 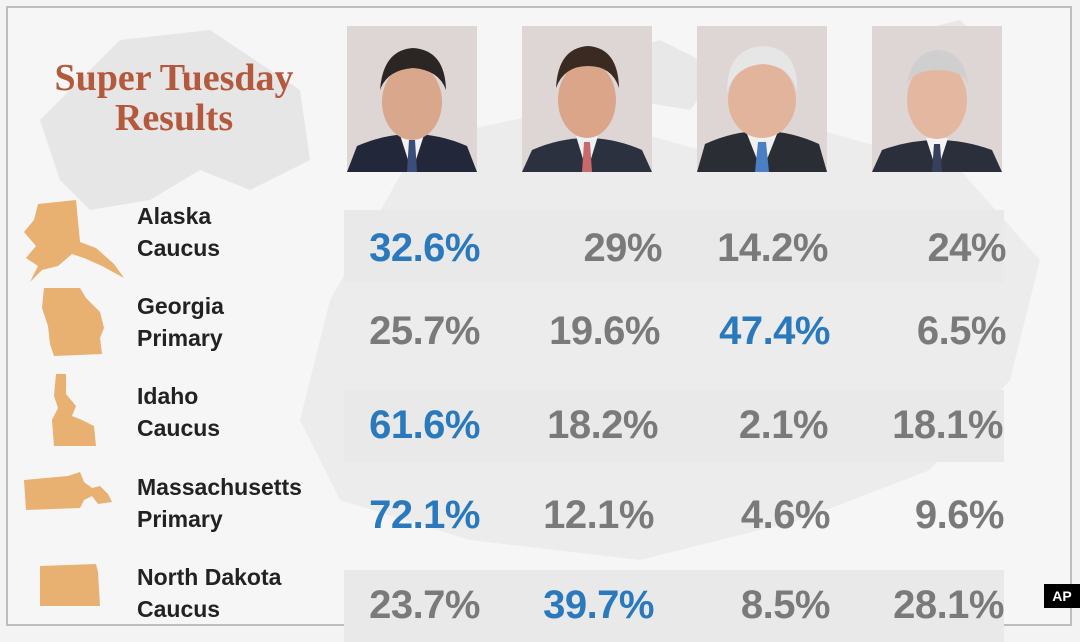 What do you see at coordinates (947, 425) in the screenshot?
I see `value-cell: 18.1%` at bounding box center [947, 425].